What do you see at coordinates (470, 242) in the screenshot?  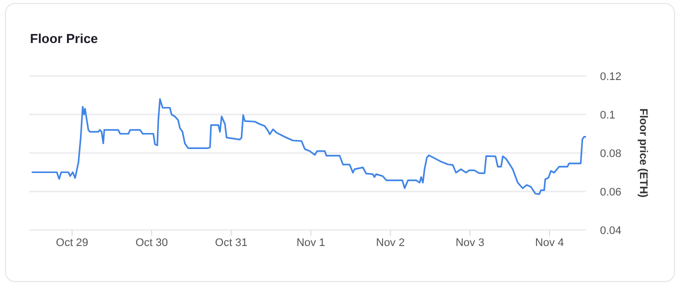 I see `x-tick-label: Nov 3` at bounding box center [470, 242].